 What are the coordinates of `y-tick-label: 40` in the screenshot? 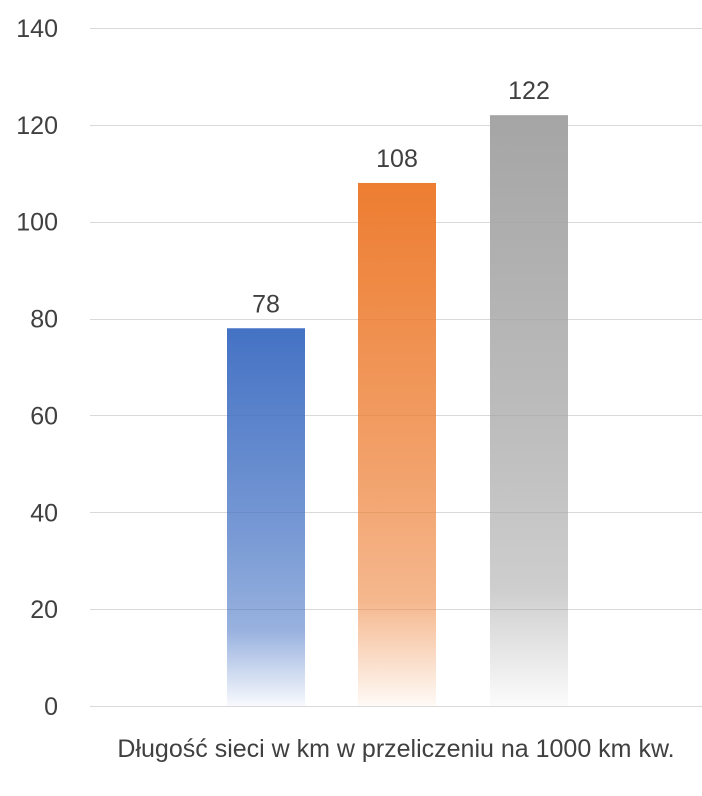 It's located at (44, 513).